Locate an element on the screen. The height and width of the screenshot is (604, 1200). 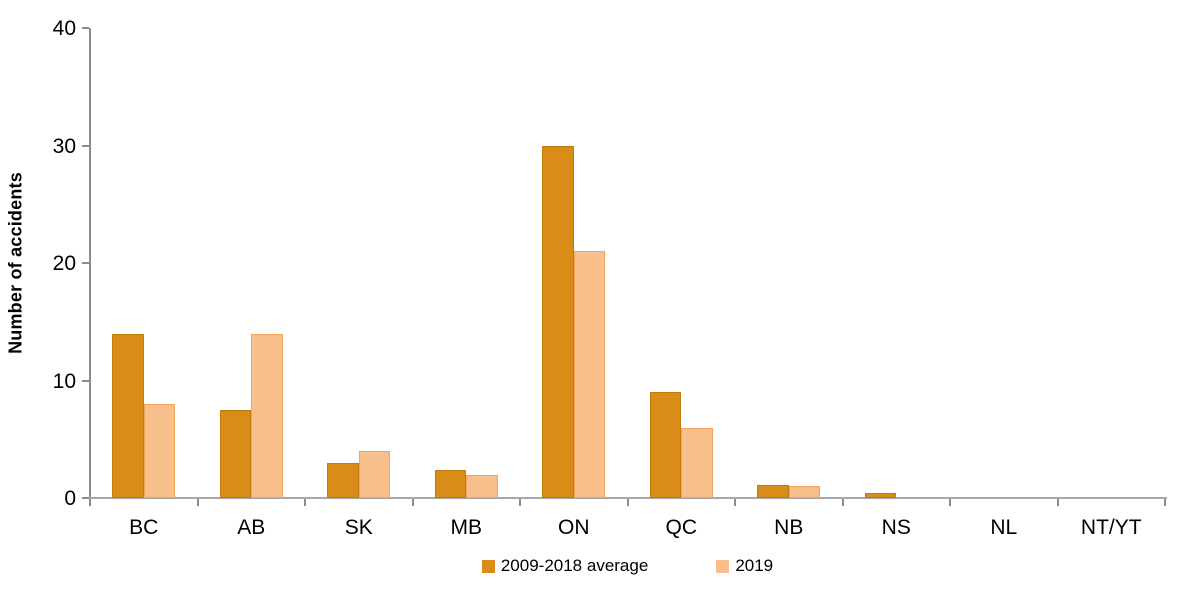
y-tick-label-40: 40 is located at coordinates (64, 28).